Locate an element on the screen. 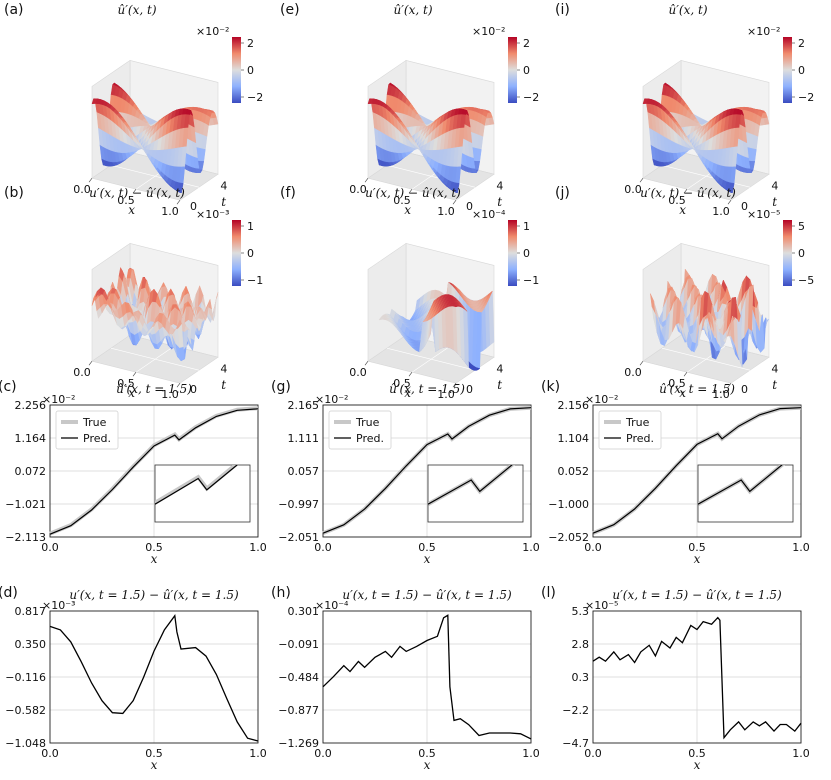 The width and height of the screenshot is (831, 780). y-tick-label: 0.817 is located at coordinates (31, 611).